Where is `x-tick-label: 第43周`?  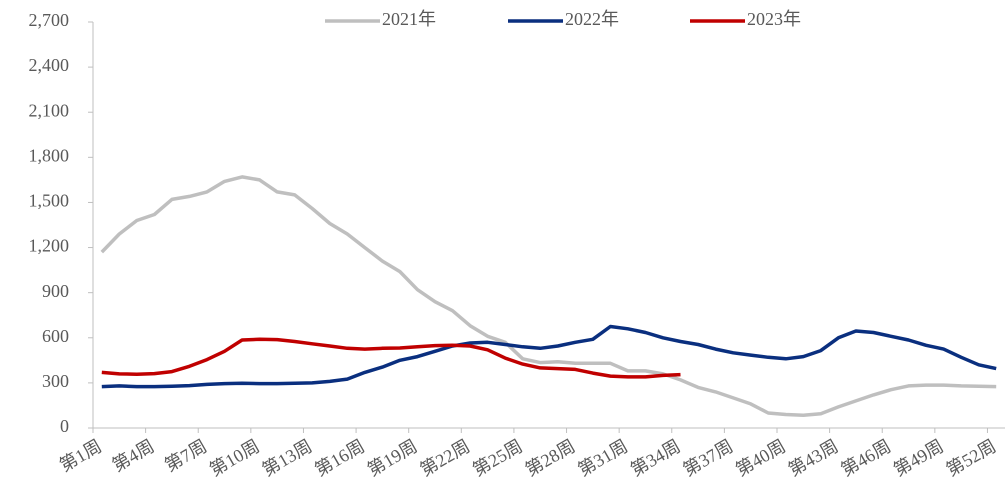 x-tick-label: 第43周 is located at coordinates (813, 458).